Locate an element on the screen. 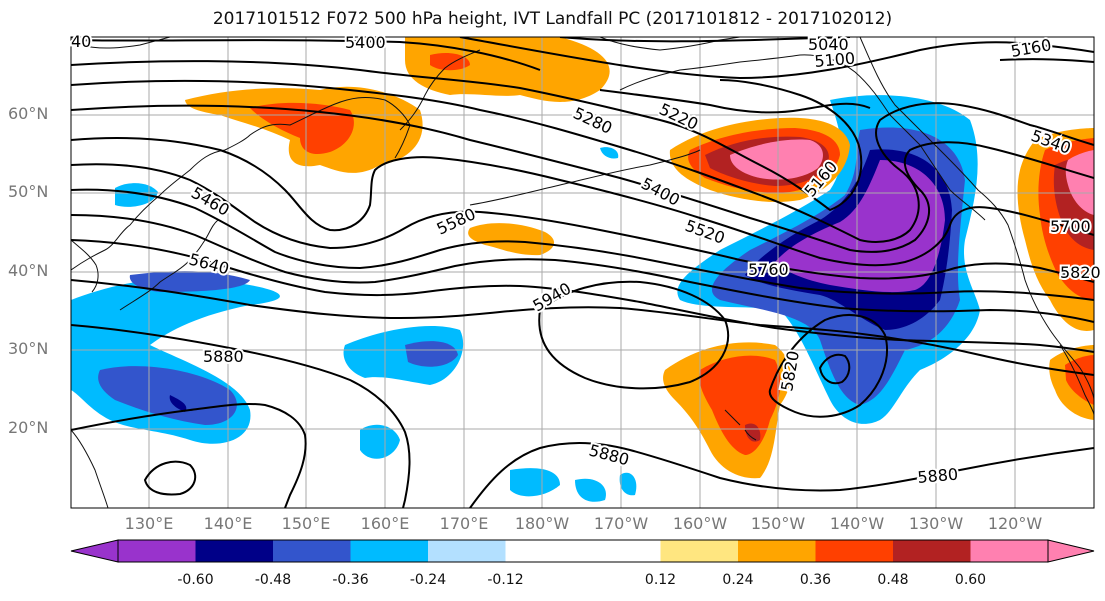  coastline-canada is located at coordinates (976, 219).